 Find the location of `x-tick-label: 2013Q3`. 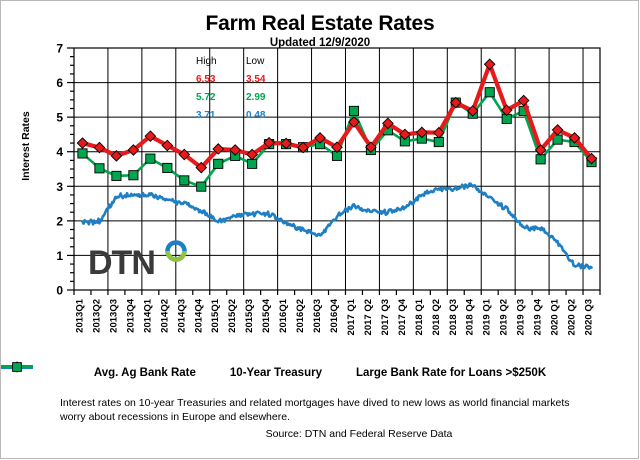

x-tick-label: 2013Q3 is located at coordinates (113, 316).